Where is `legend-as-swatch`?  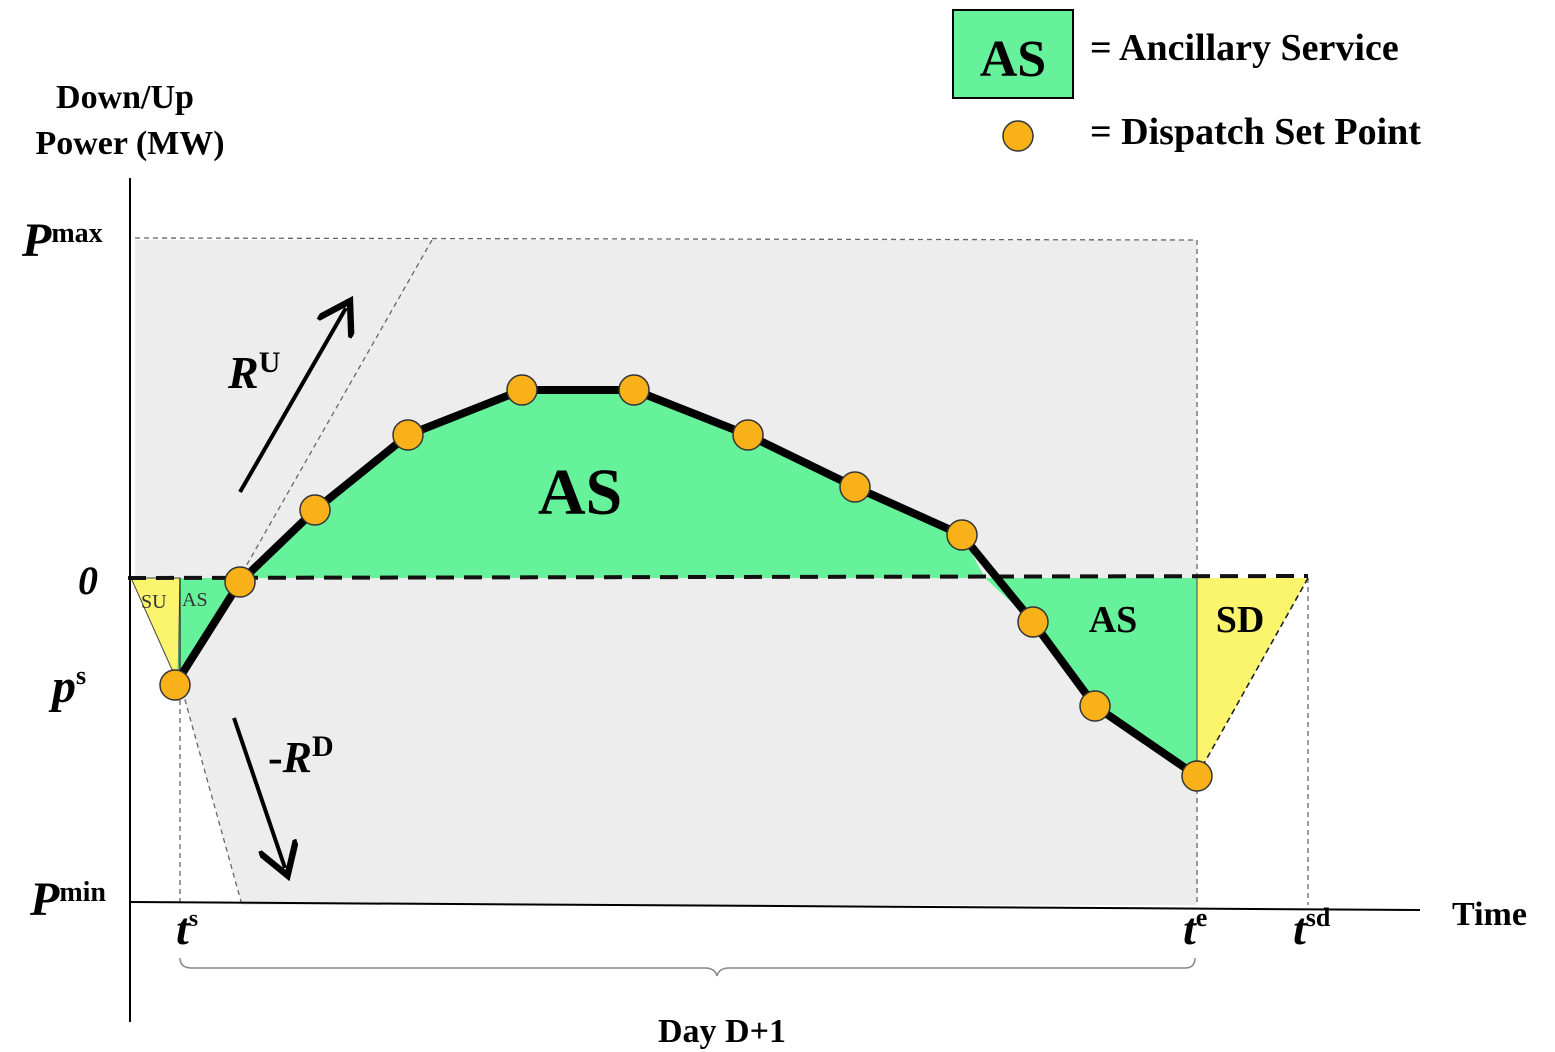 legend-as-swatch is located at coordinates (1013, 54).